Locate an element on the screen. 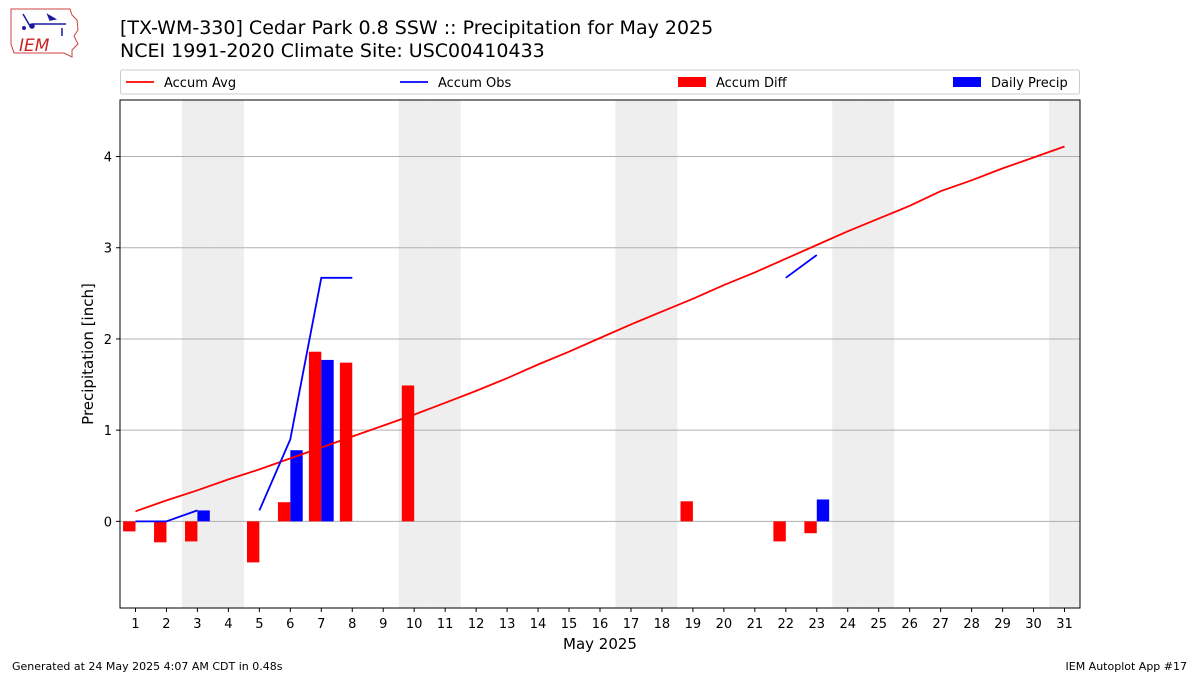 Image resolution: width=1200 pixels, height=675 pixels. iem-logo: IEM is located at coordinates (44, 33).